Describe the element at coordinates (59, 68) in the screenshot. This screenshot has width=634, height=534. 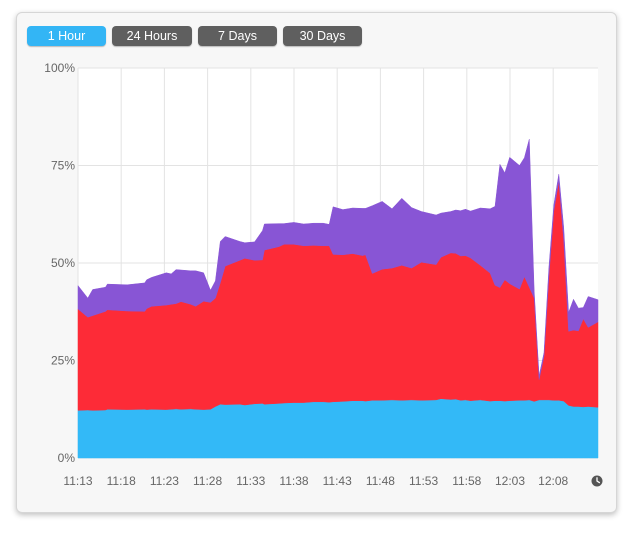
I see `y-tick-label: 100%` at that location.